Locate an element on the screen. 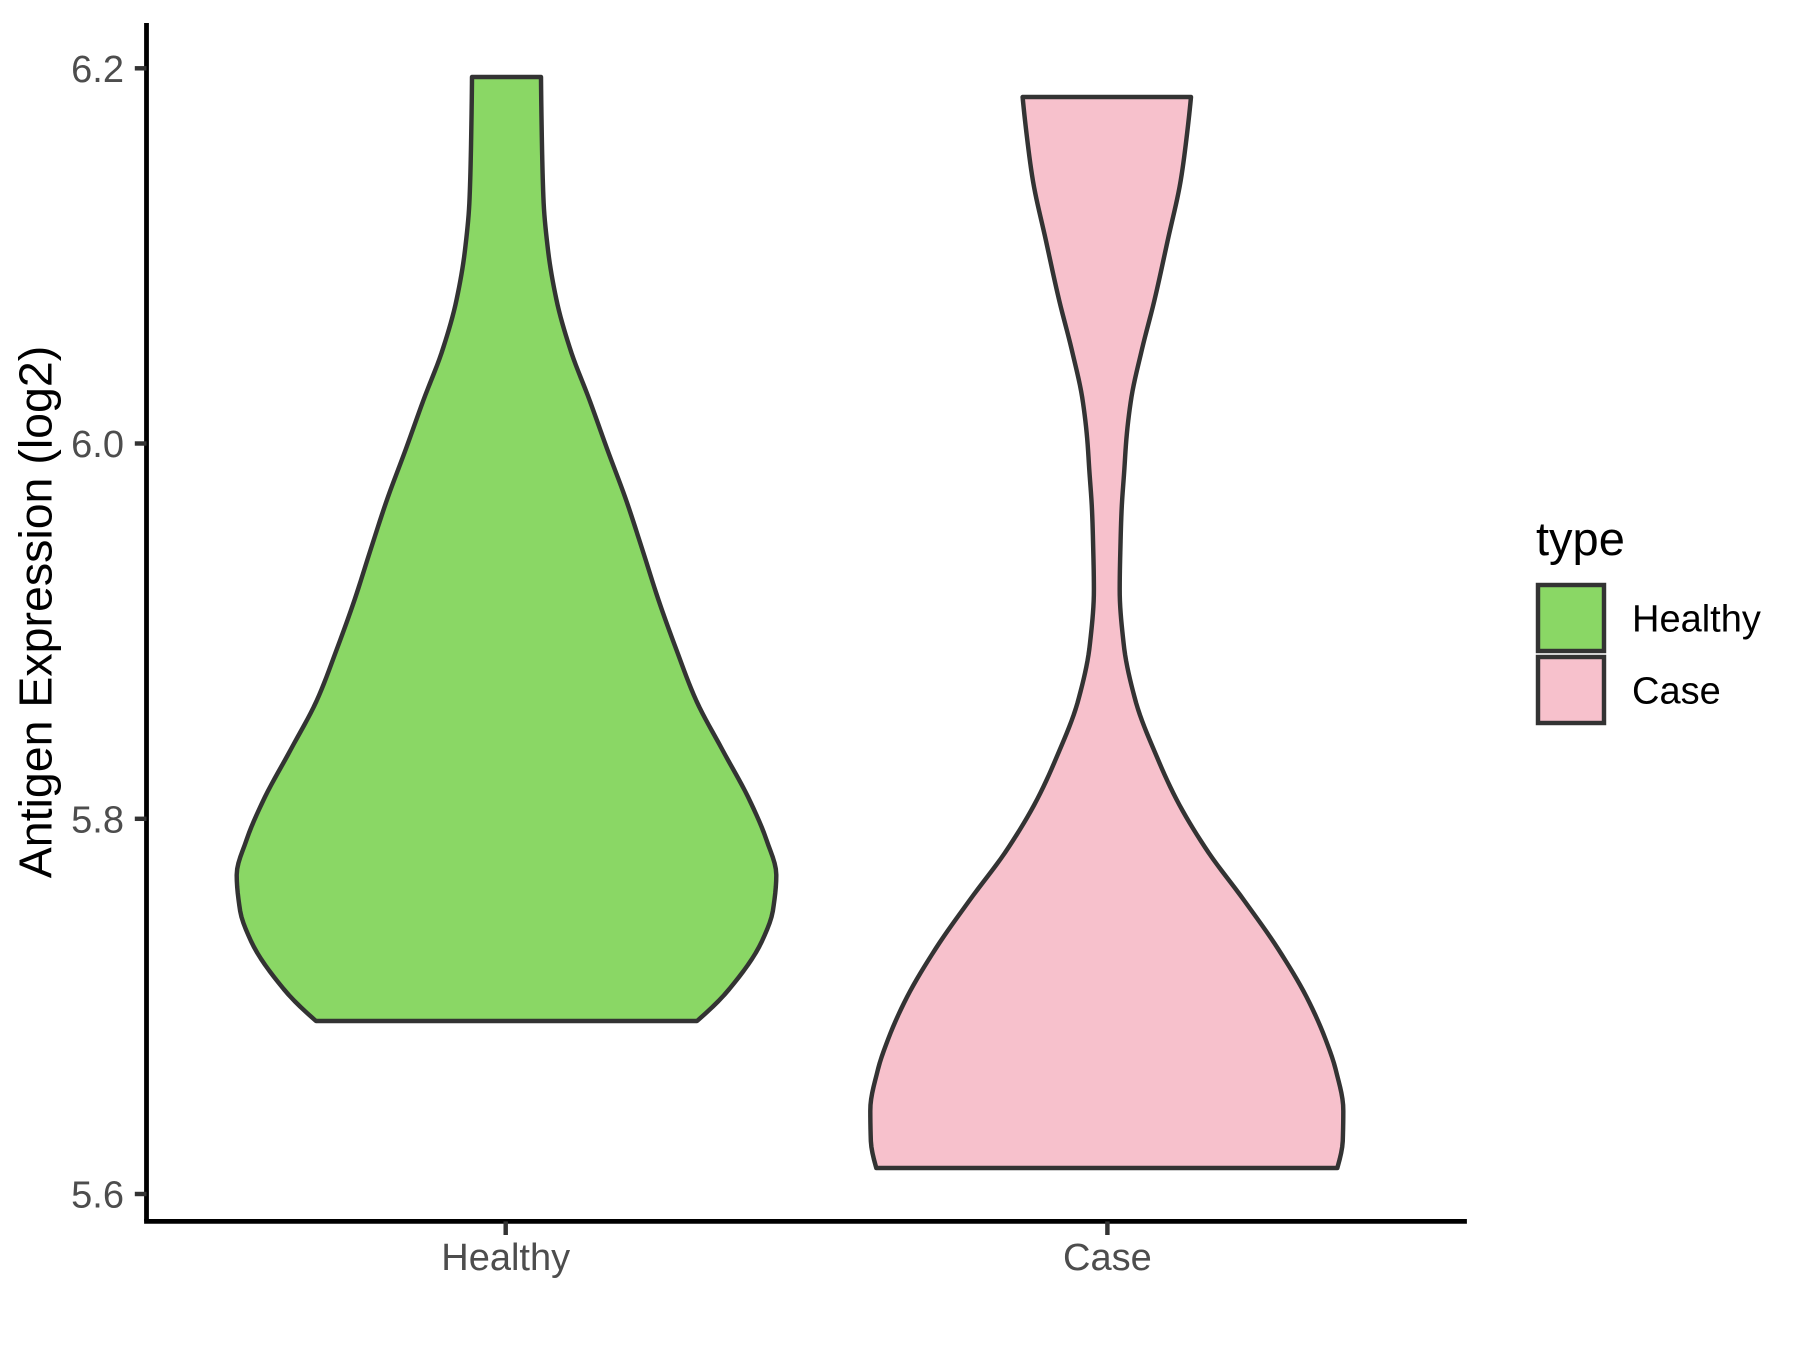 Image resolution: width=1800 pixels, height=1355 pixels. svg-text: 6.2 is located at coordinates (97, 70).